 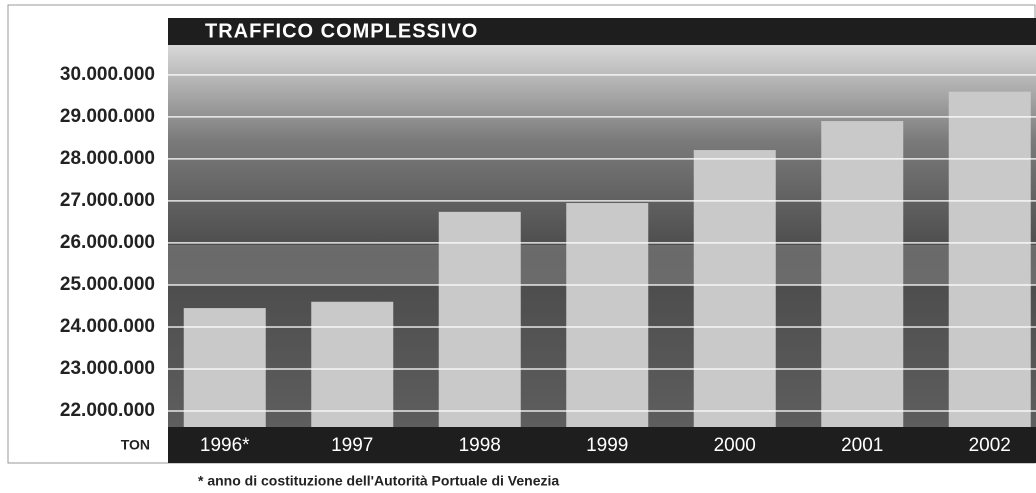 I want to click on title-bar, so click(x=602, y=31).